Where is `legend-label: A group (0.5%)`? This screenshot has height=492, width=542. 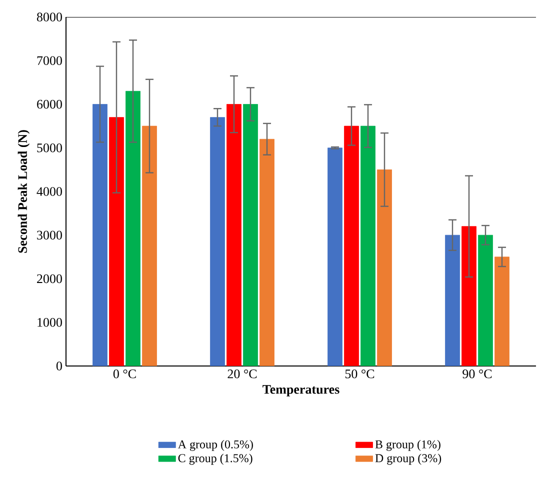
legend-label: A group (0.5%) is located at coordinates (215, 445).